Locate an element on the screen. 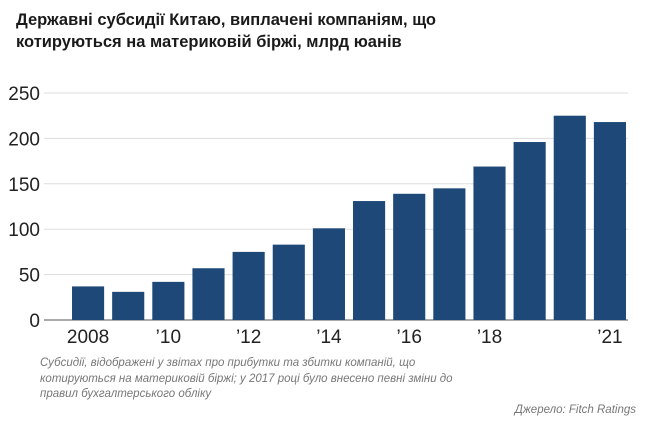  x-tick-label: ’12 is located at coordinates (248, 337).